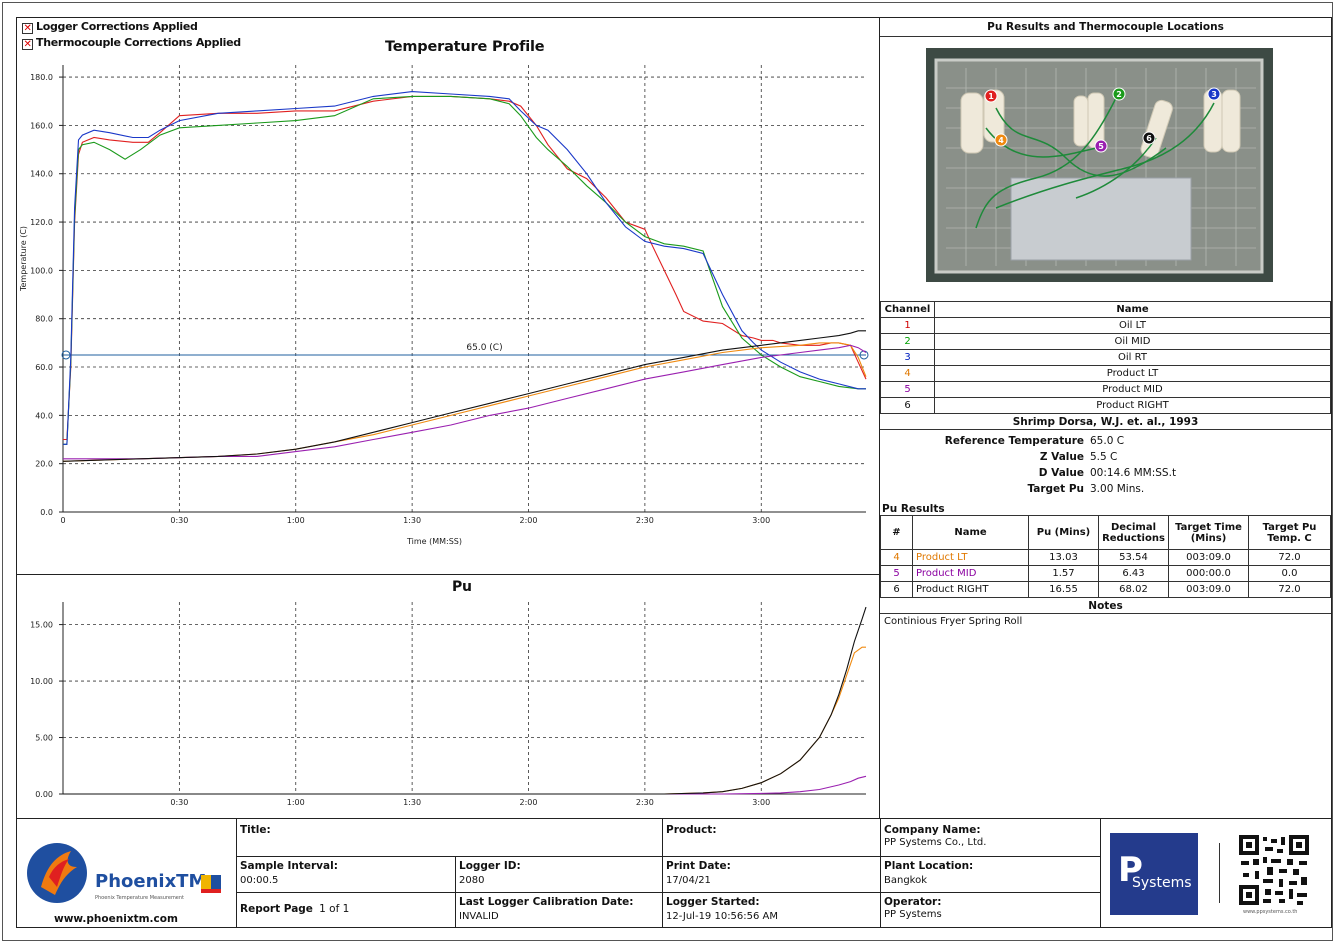 This screenshot has width=1335, height=943. I want to click on y-tick-label: 10.00, so click(41, 681).